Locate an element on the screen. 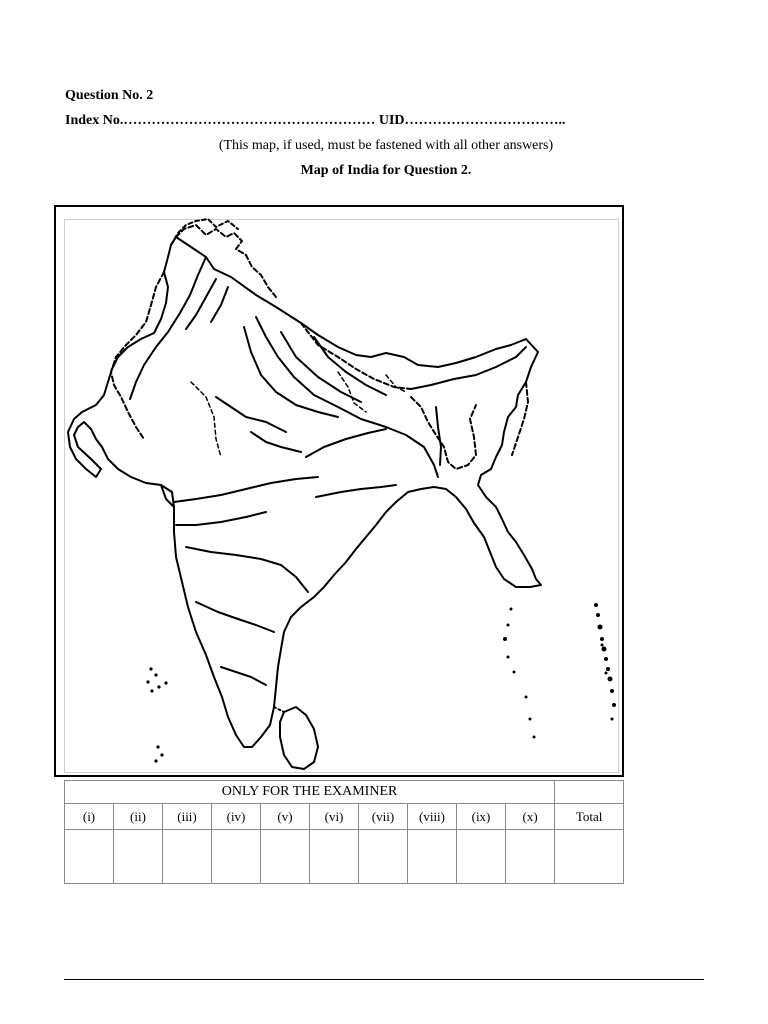 The width and height of the screenshot is (768, 1024). uid-label: UID is located at coordinates (391, 120).